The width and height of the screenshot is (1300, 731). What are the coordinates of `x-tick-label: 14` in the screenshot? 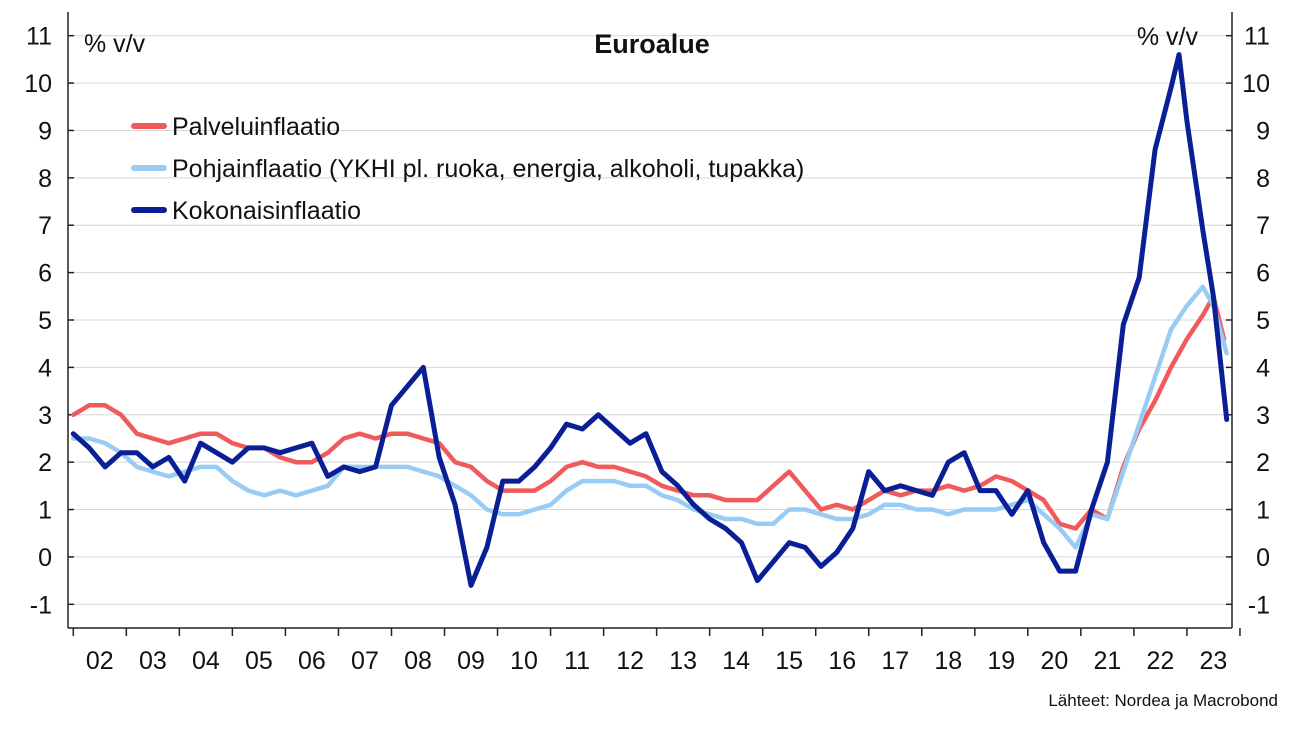 It's located at (736, 661).